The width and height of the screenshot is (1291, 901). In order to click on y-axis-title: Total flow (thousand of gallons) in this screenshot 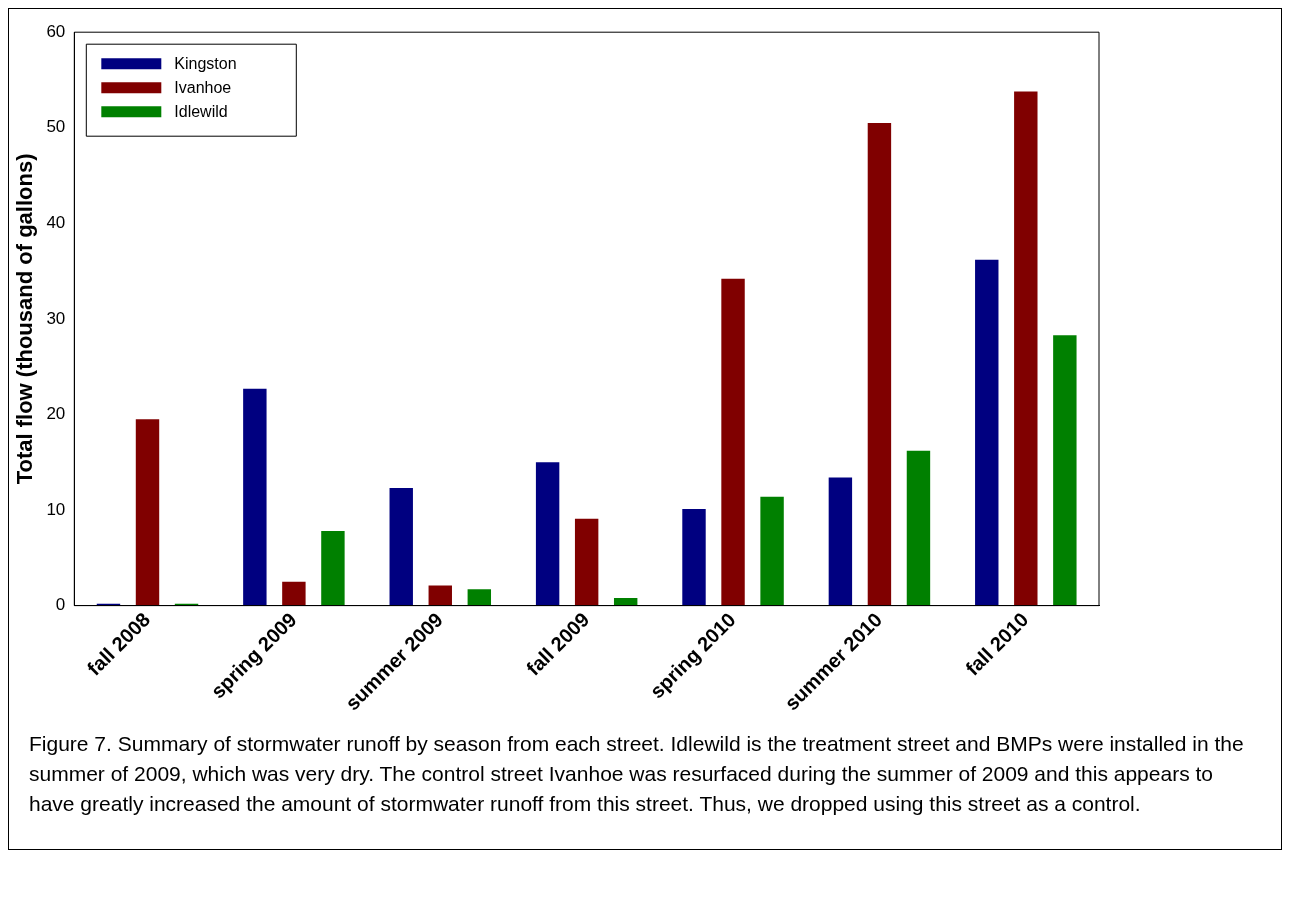, I will do `click(25, 319)`.